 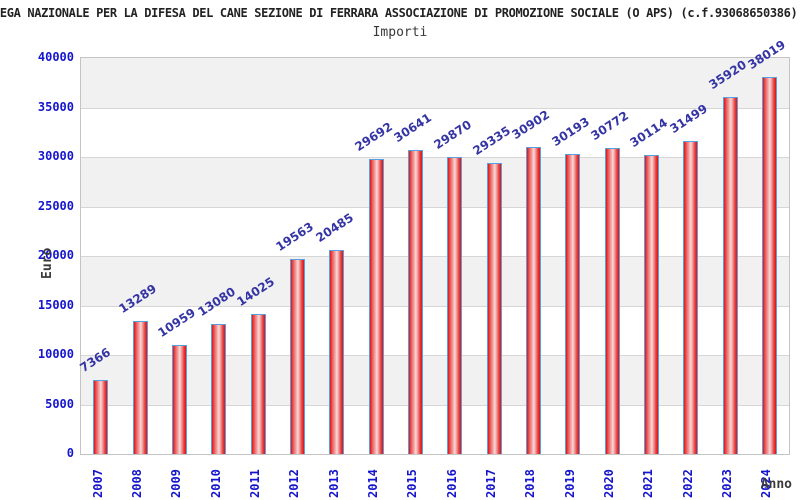 What do you see at coordinates (727, 483) in the screenshot?
I see `year-label: 2023` at bounding box center [727, 483].